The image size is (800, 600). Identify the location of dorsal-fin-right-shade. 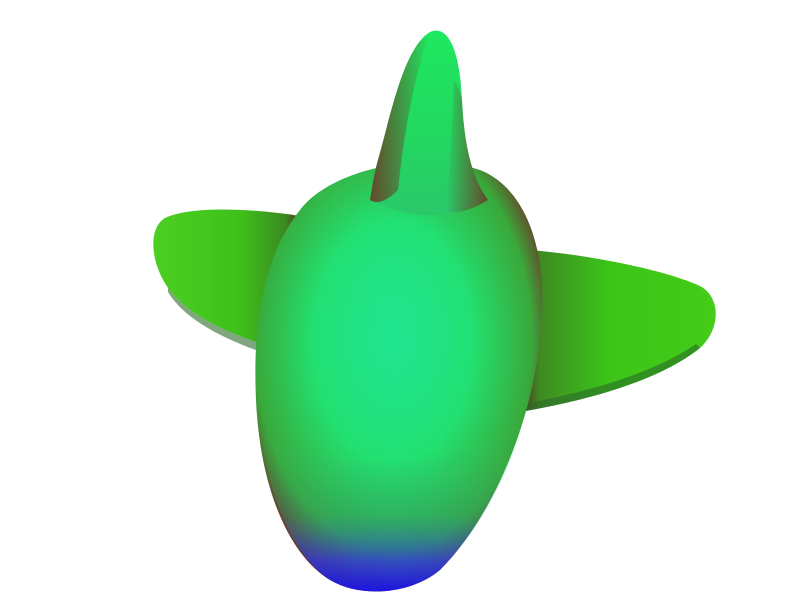
(467, 146).